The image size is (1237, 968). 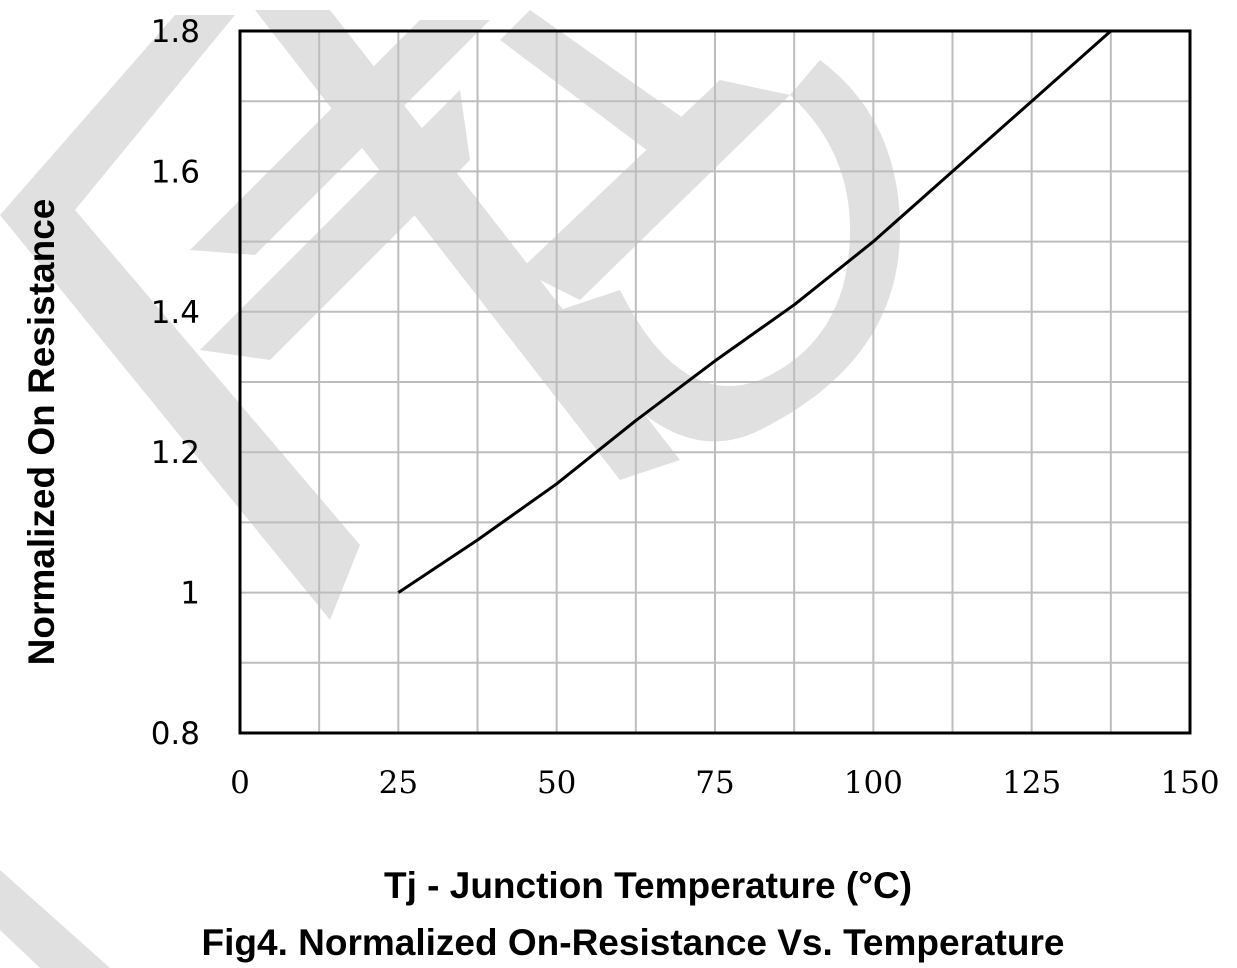 I want to click on x-tick-label: 50, so click(x=556, y=783).